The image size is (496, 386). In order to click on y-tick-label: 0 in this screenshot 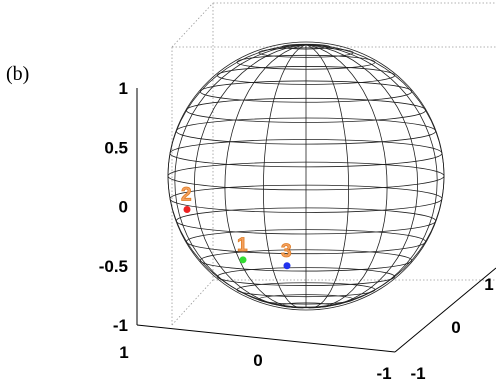, I will do `click(455, 327)`.